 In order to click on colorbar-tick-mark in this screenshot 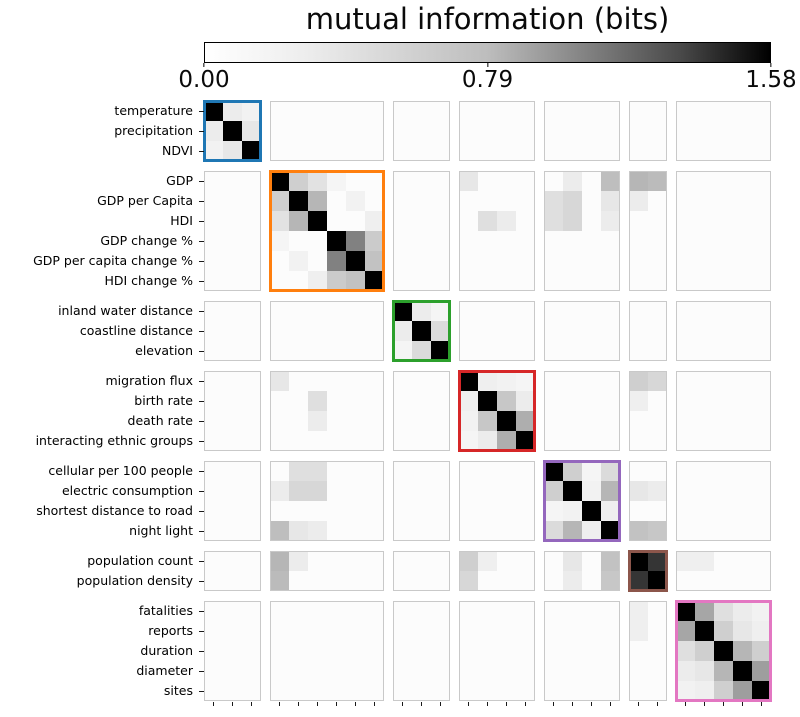, I will do `click(771, 65)`.